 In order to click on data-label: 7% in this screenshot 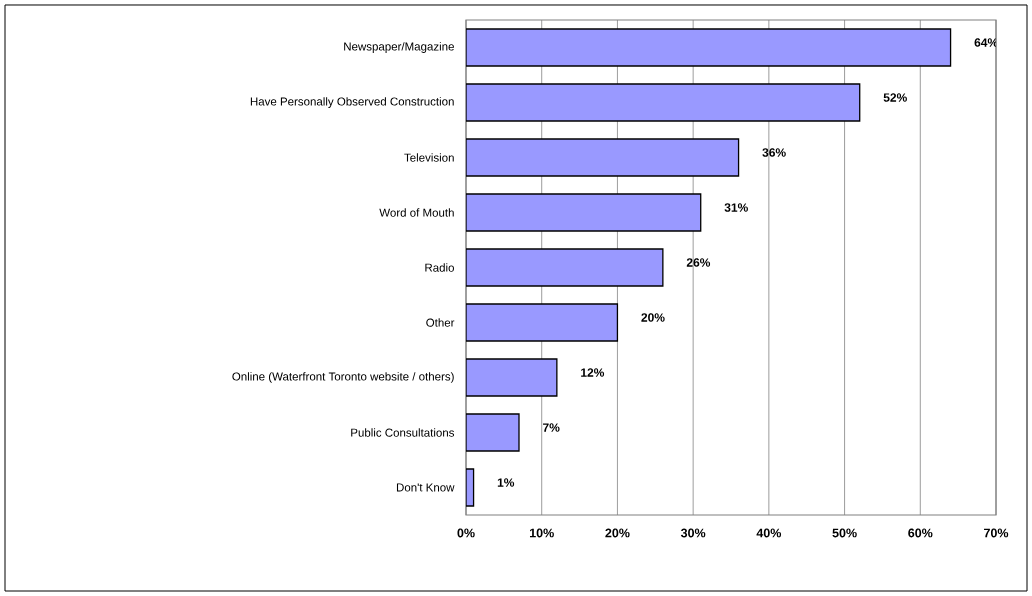, I will do `click(551, 427)`.